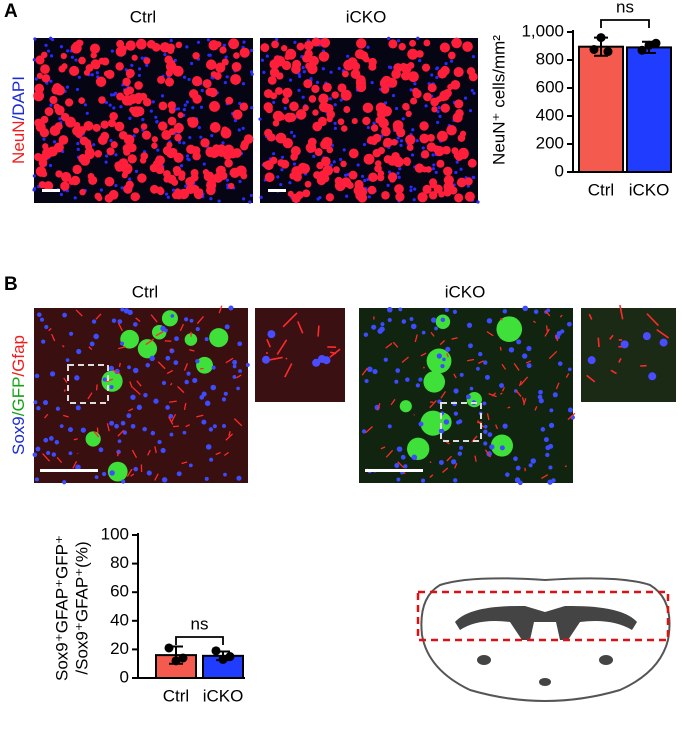 The height and width of the screenshot is (729, 682). Describe the element at coordinates (277, 190) in the screenshot. I see `scale-bar` at that location.